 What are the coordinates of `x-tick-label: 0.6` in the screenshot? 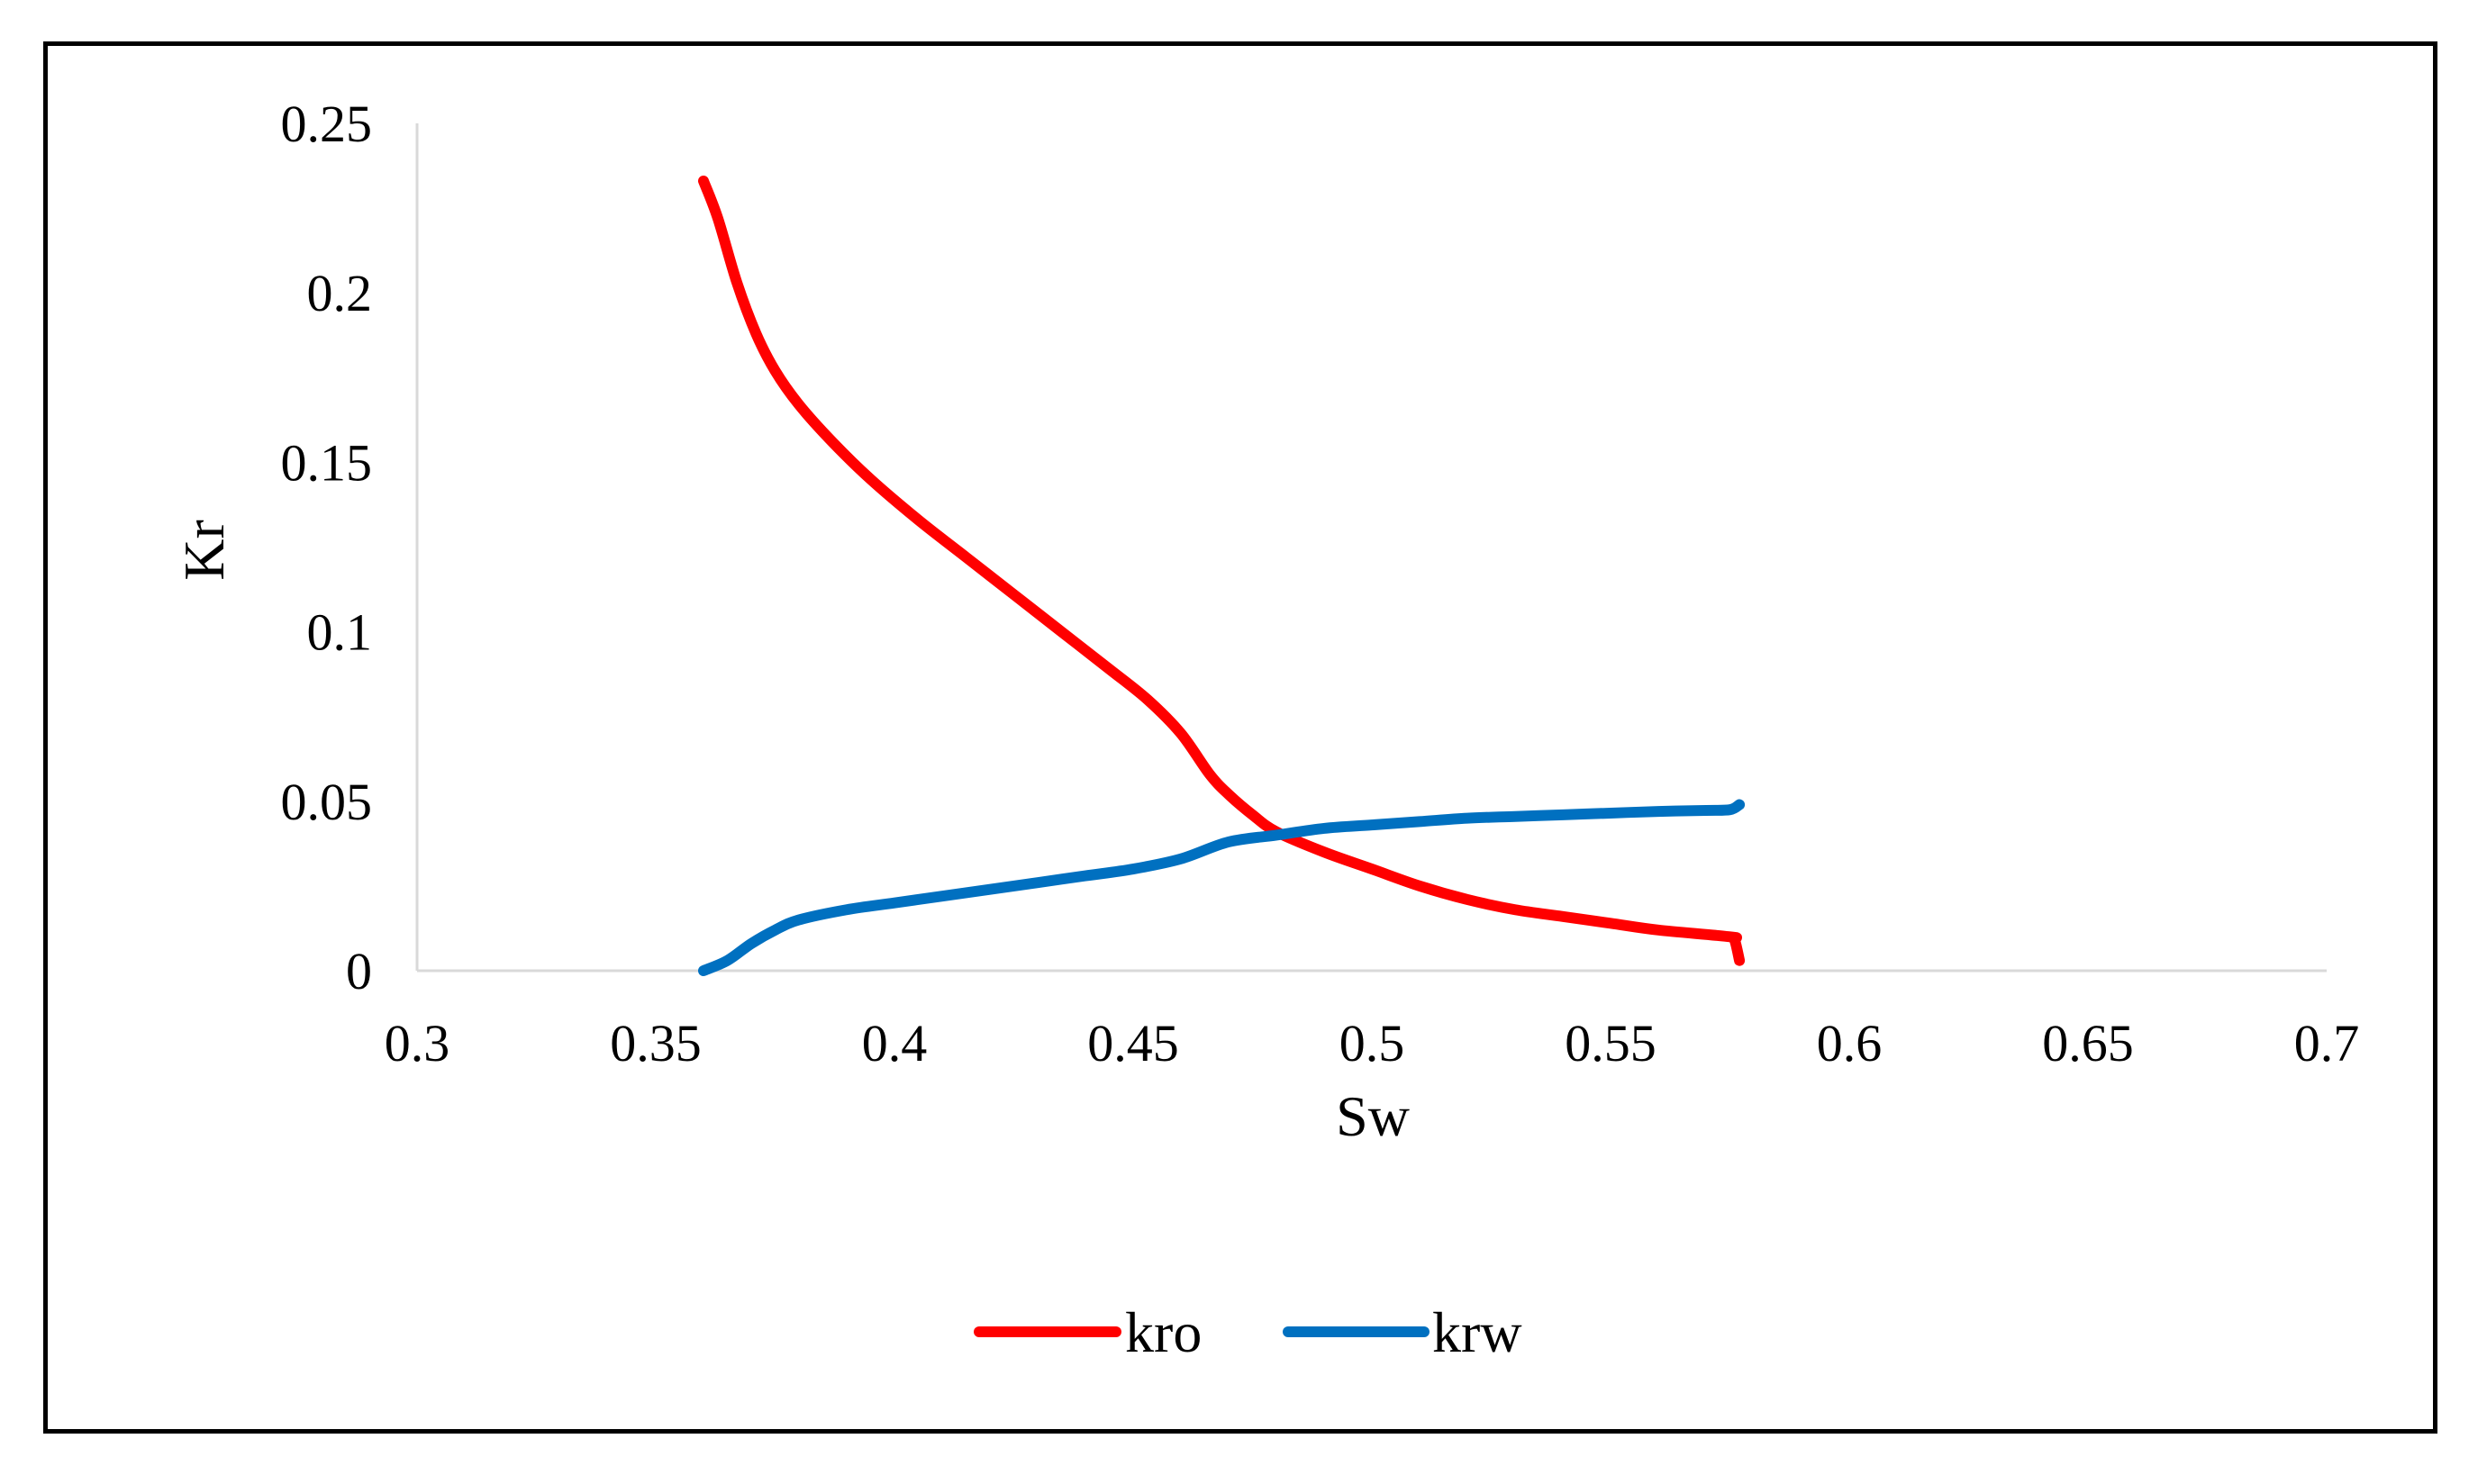 It's located at (1850, 1043).